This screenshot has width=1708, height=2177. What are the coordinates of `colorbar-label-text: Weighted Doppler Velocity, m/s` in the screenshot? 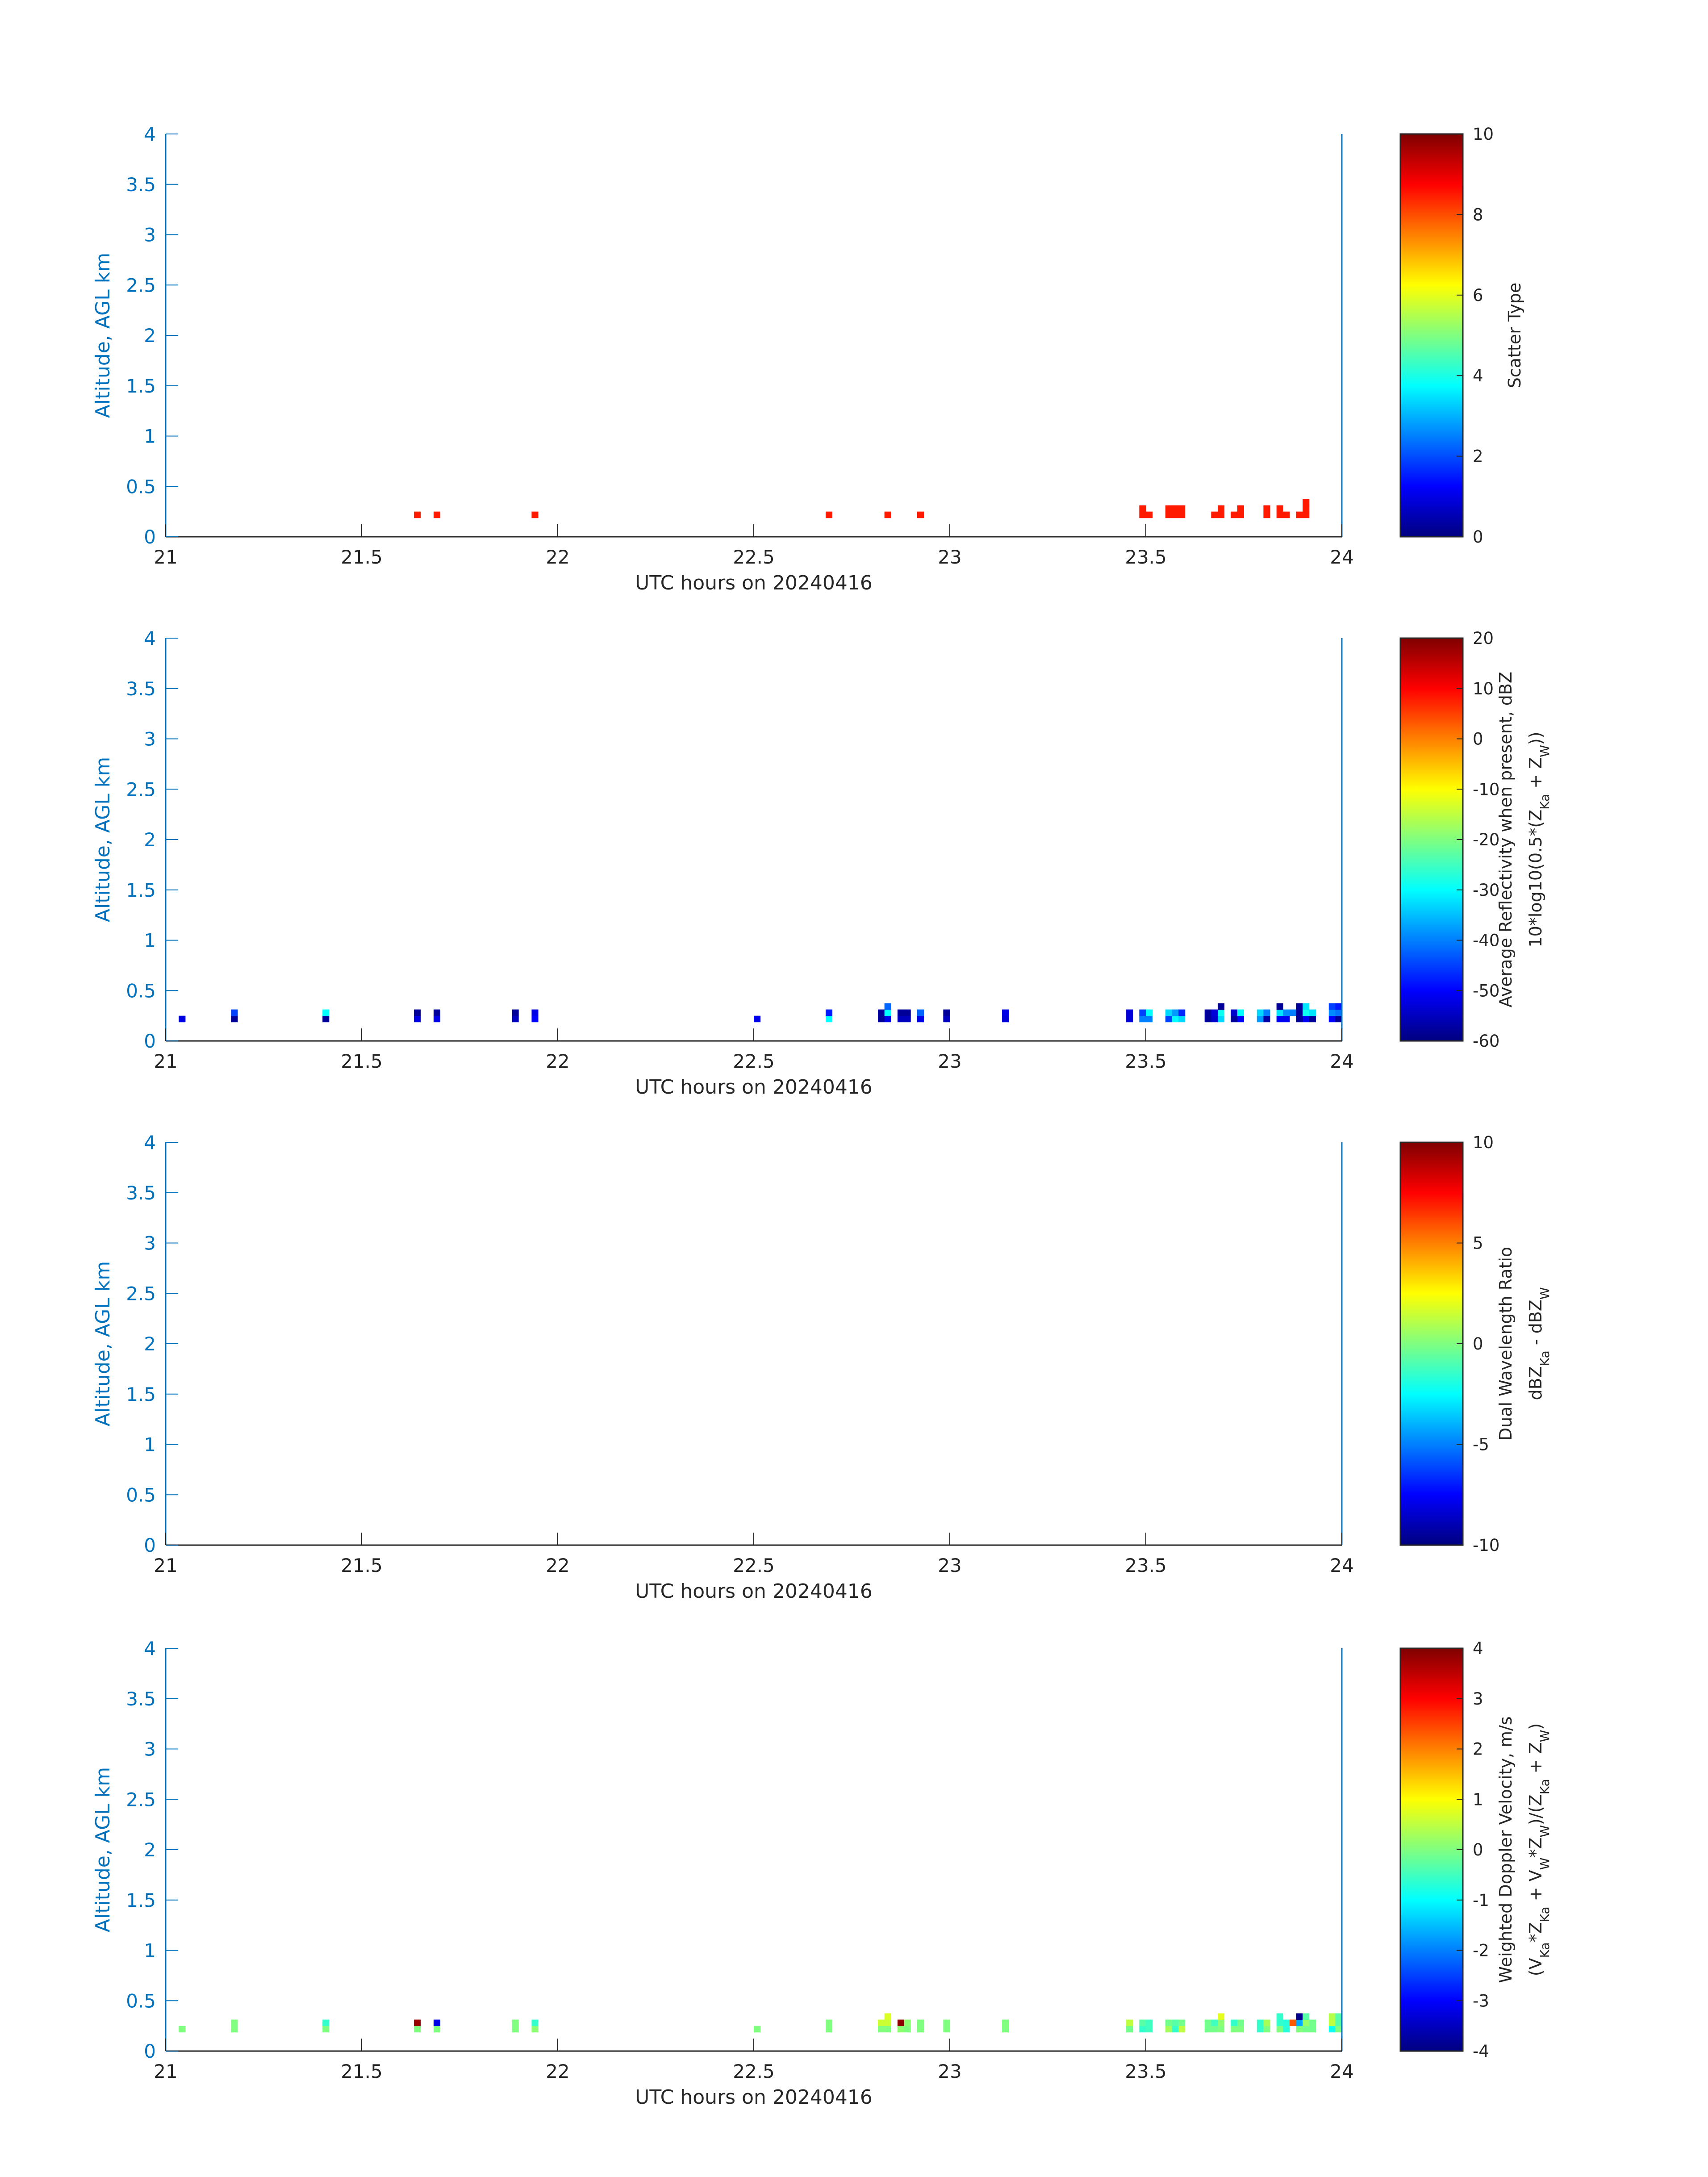 It's located at (1506, 1849).